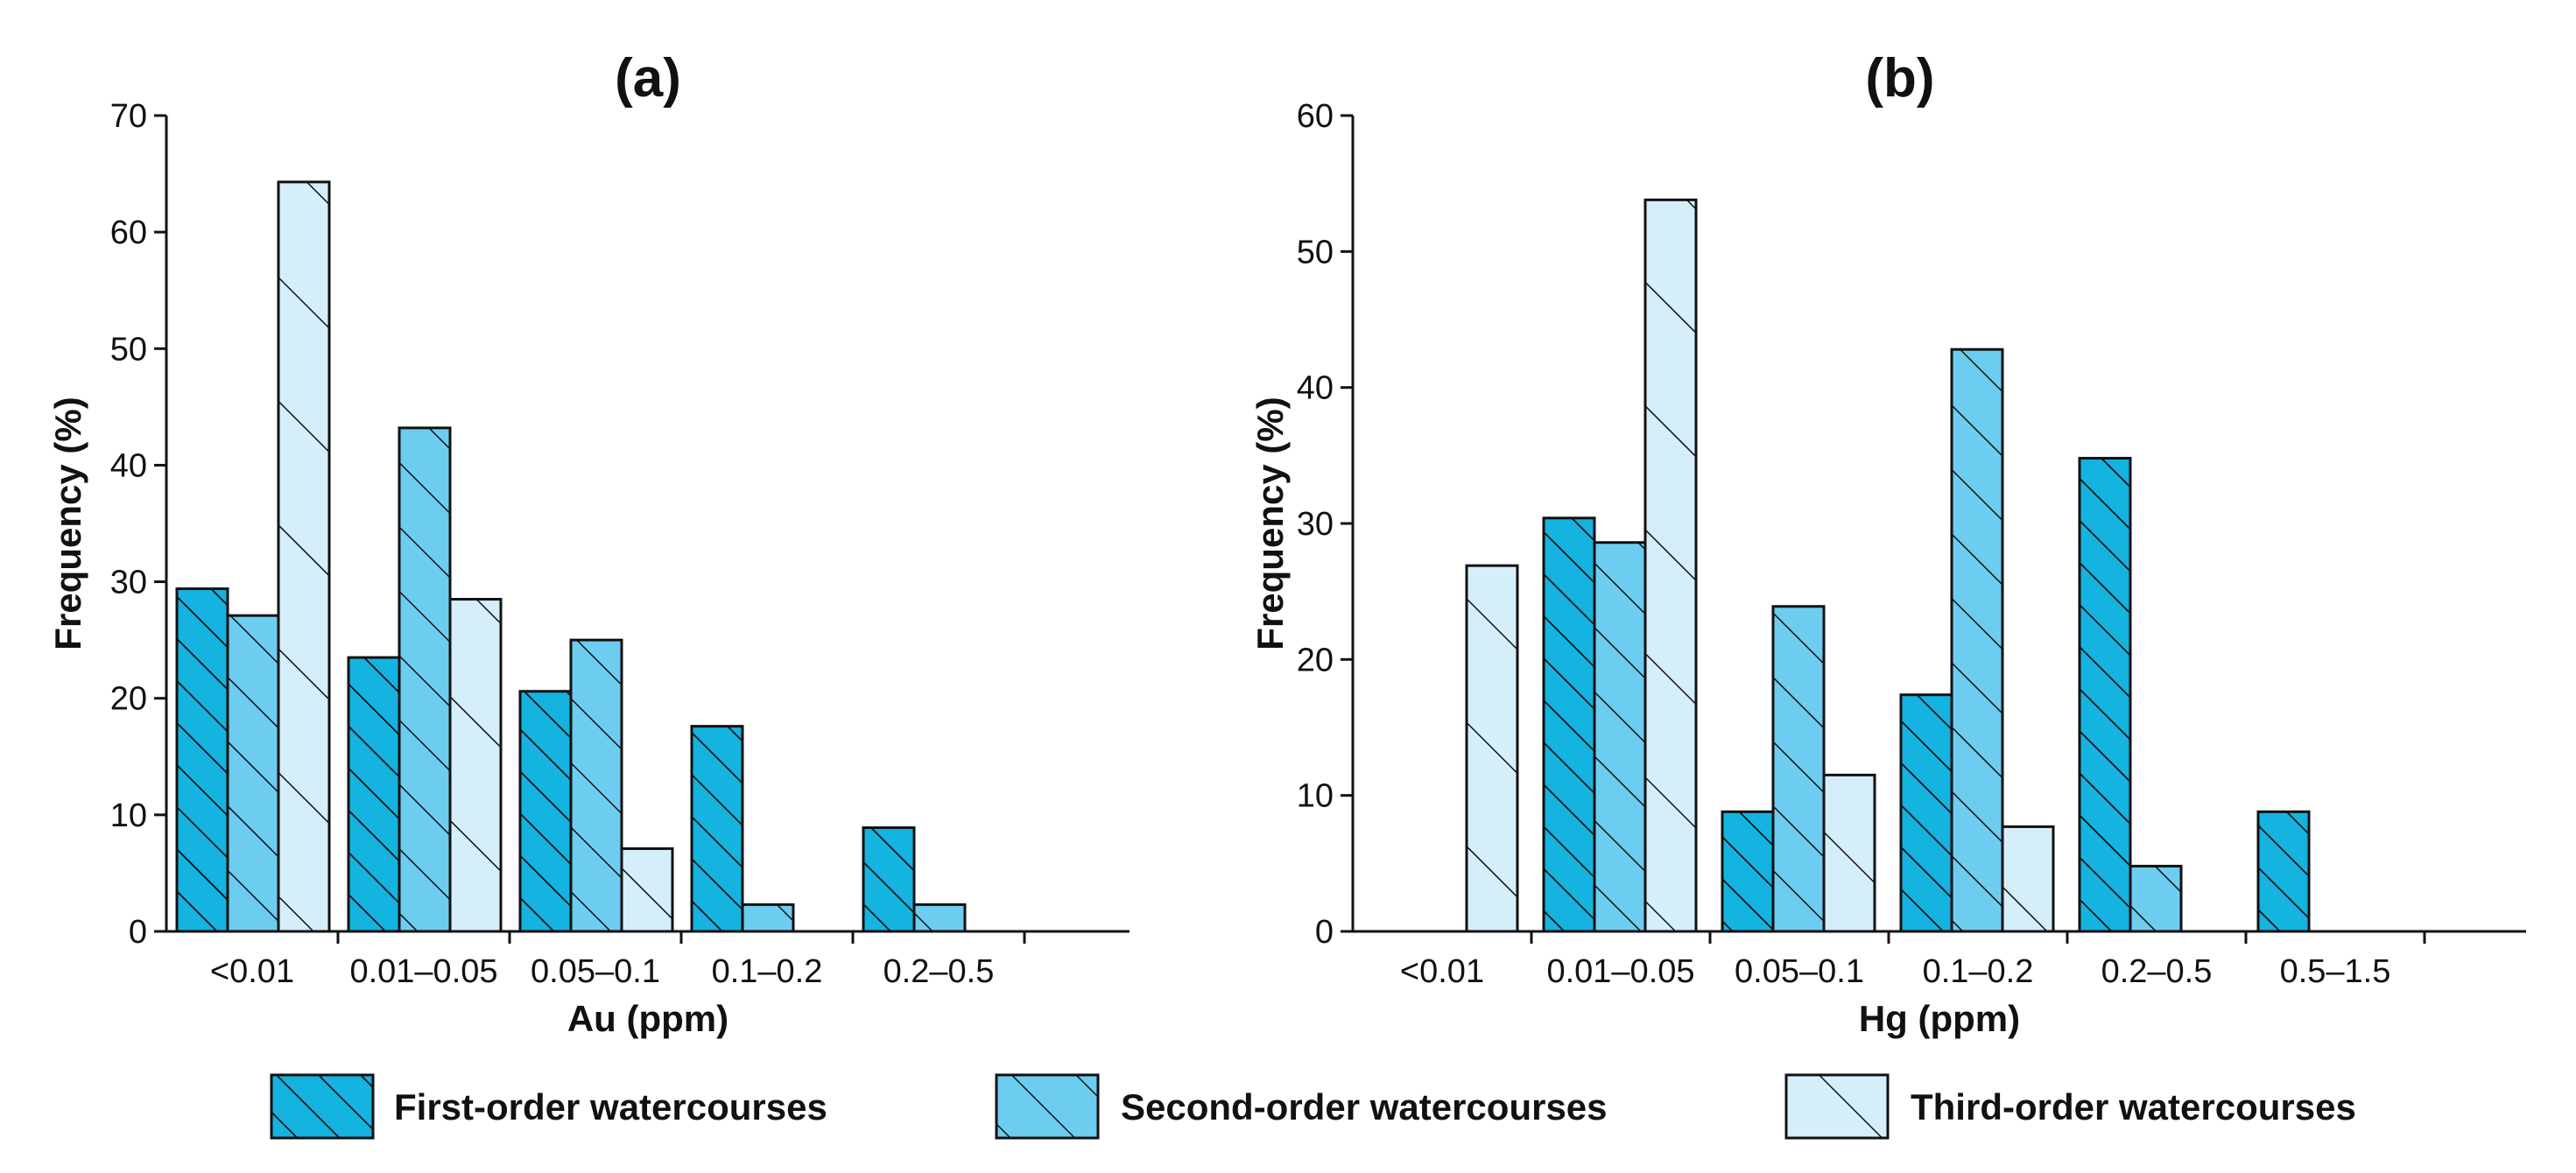  What do you see at coordinates (128, 465) in the screenshot?
I see `panel-a-y-tick-label: 40` at bounding box center [128, 465].